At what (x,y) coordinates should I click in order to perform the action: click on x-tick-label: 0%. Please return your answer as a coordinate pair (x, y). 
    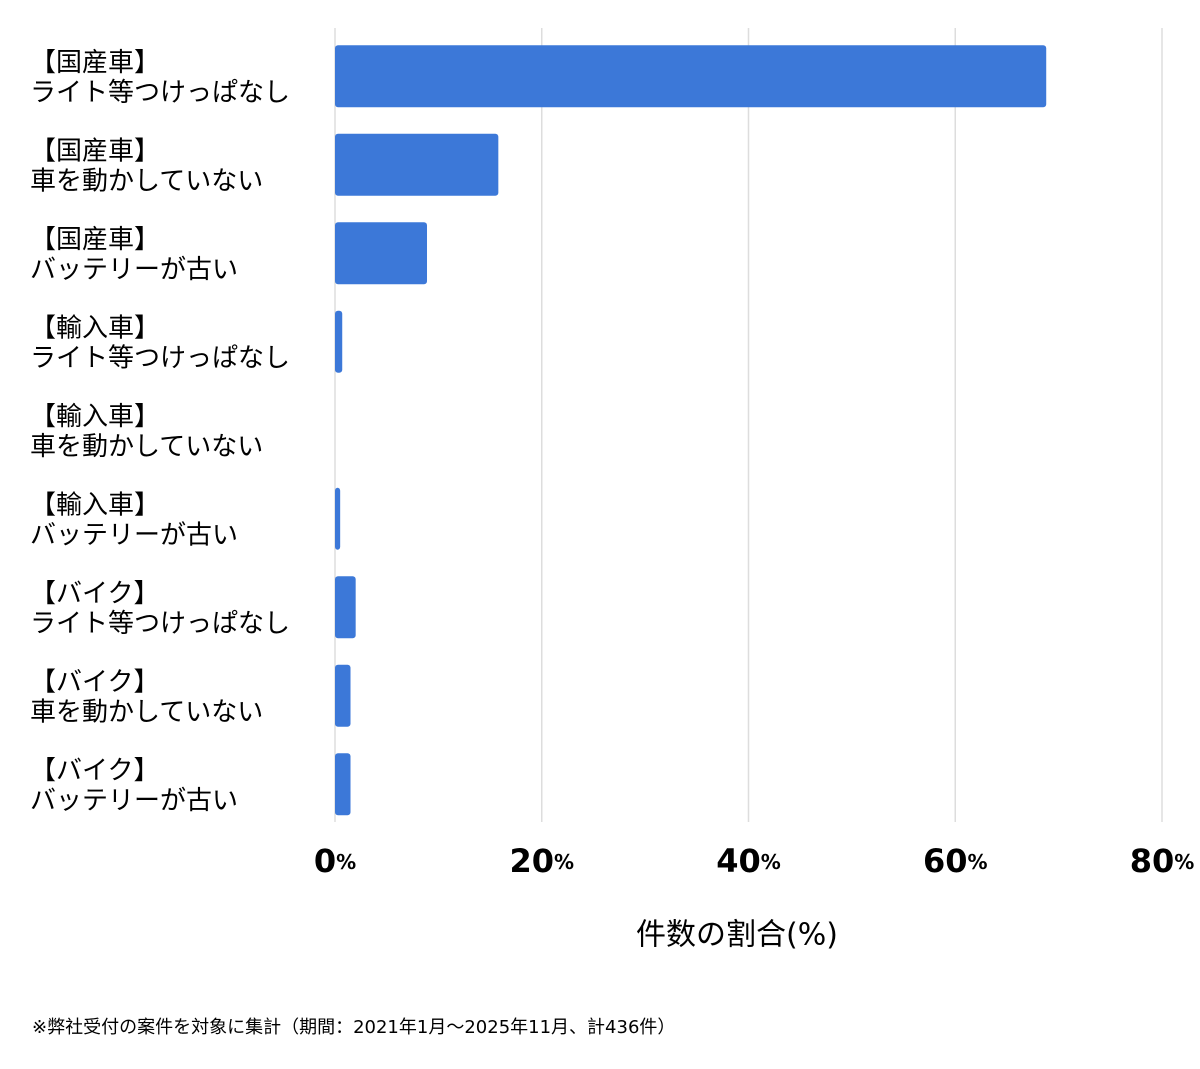
    Looking at the image, I should click on (335, 861).